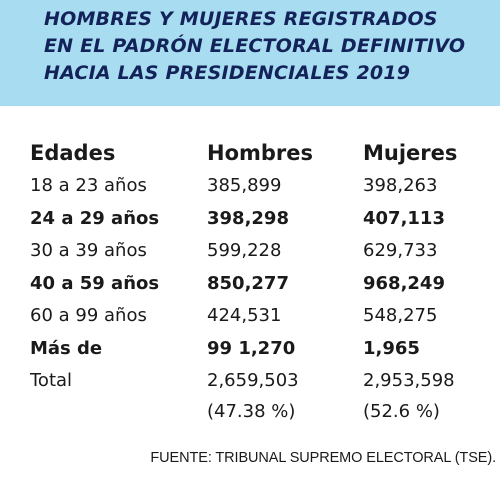 This screenshot has height=496, width=500. Describe the element at coordinates (88, 315) in the screenshot. I see `table-cell: 60 a 99 años` at that location.